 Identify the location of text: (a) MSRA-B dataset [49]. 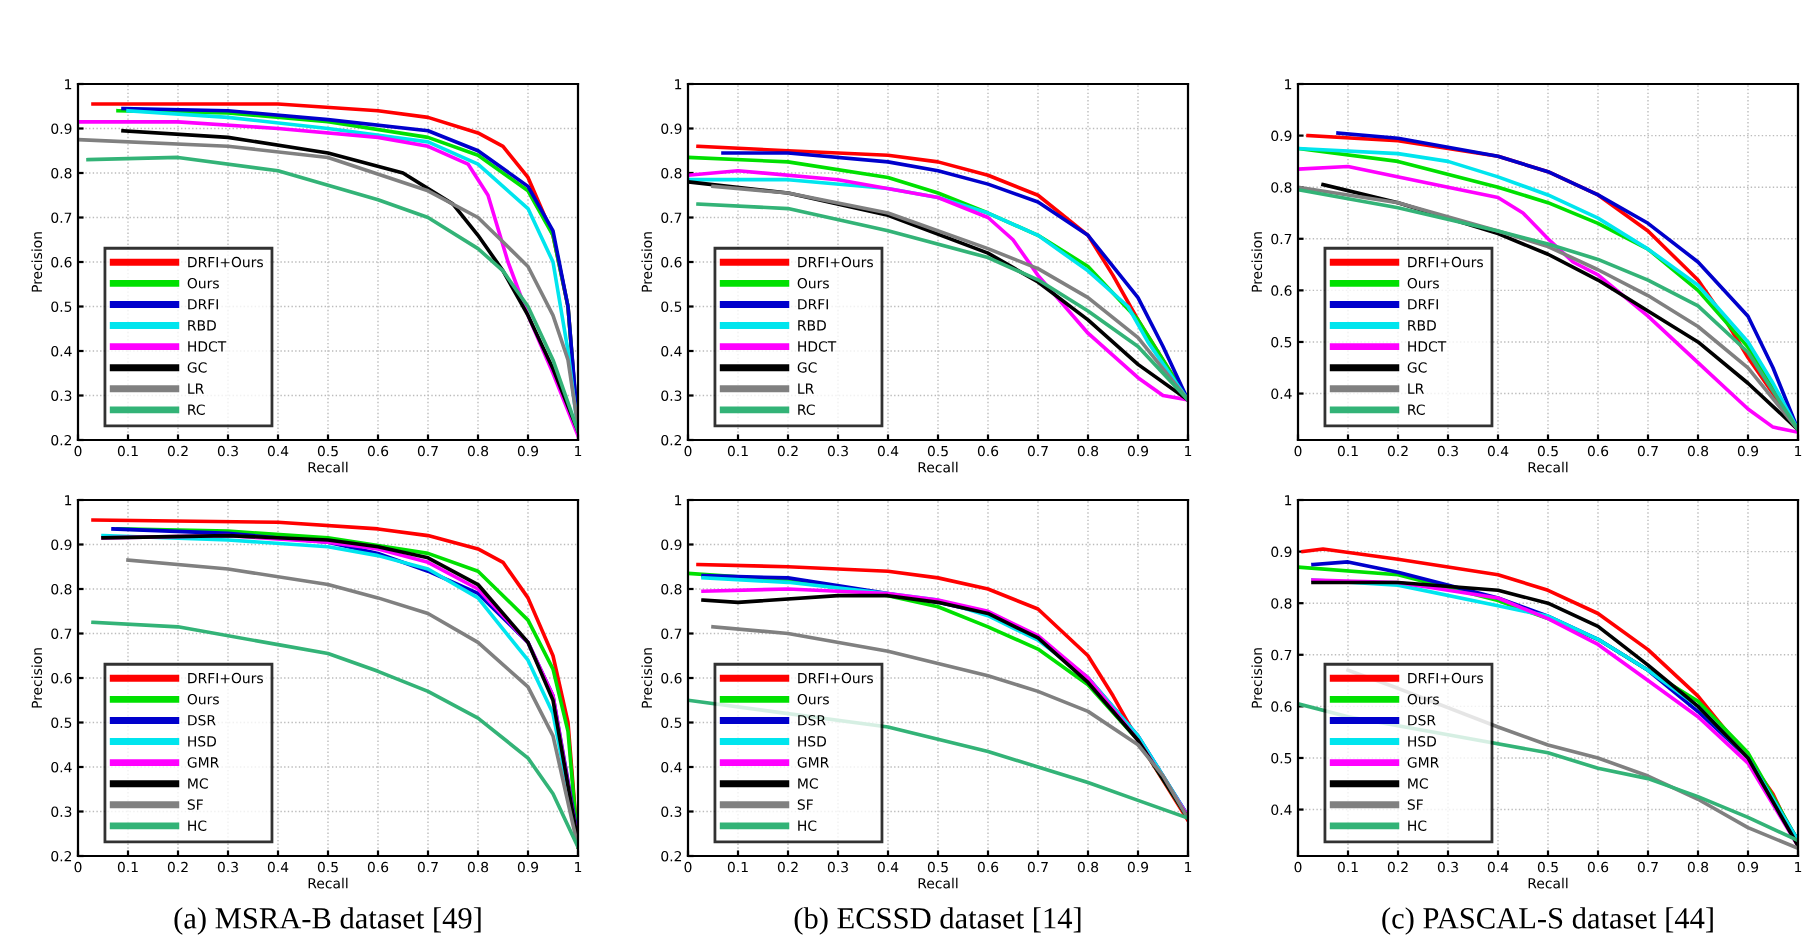
(327, 921).